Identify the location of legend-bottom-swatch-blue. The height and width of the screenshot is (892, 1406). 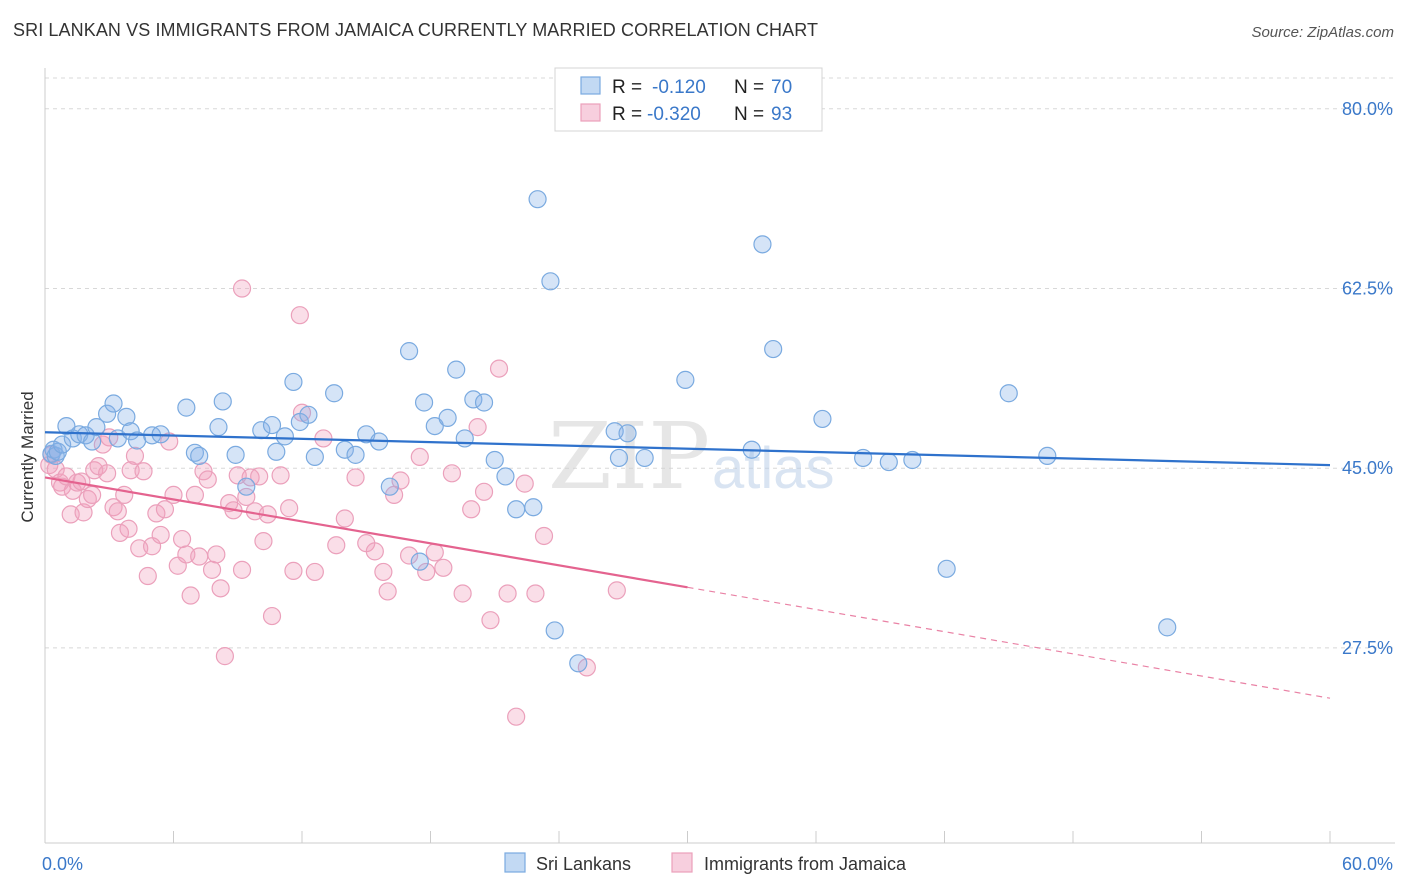
(515, 862).